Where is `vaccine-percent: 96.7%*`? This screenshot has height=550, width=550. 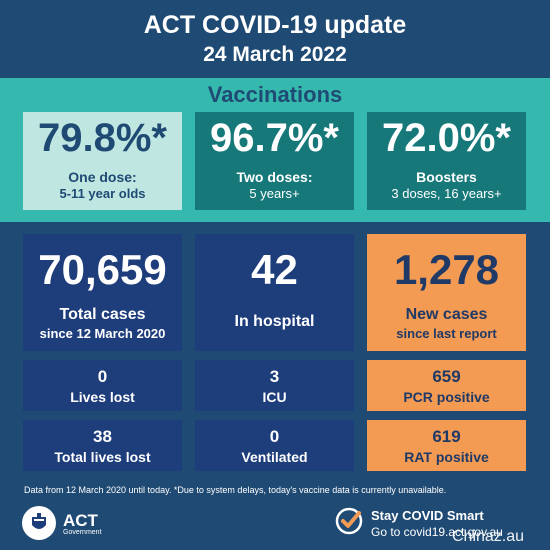 vaccine-percent: 96.7%* is located at coordinates (274, 138).